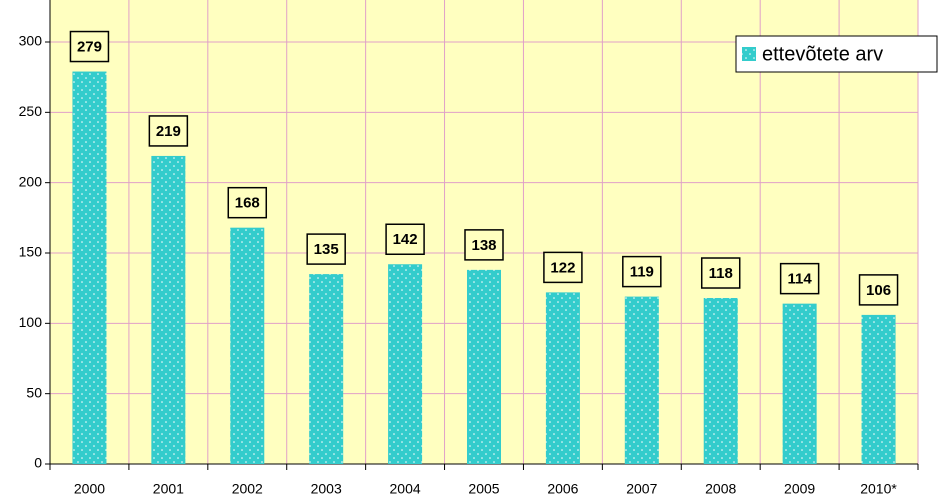  I want to click on value-label: 118, so click(721, 273).